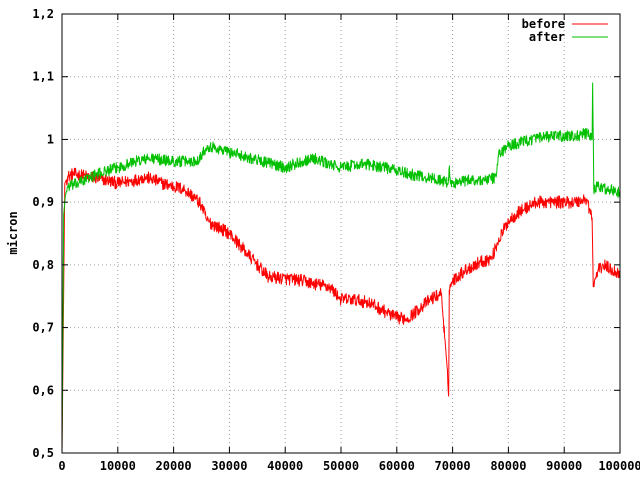 Image resolution: width=640 pixels, height=485 pixels. Describe the element at coordinates (564, 466) in the screenshot. I see `x-tick-label: 90000` at that location.